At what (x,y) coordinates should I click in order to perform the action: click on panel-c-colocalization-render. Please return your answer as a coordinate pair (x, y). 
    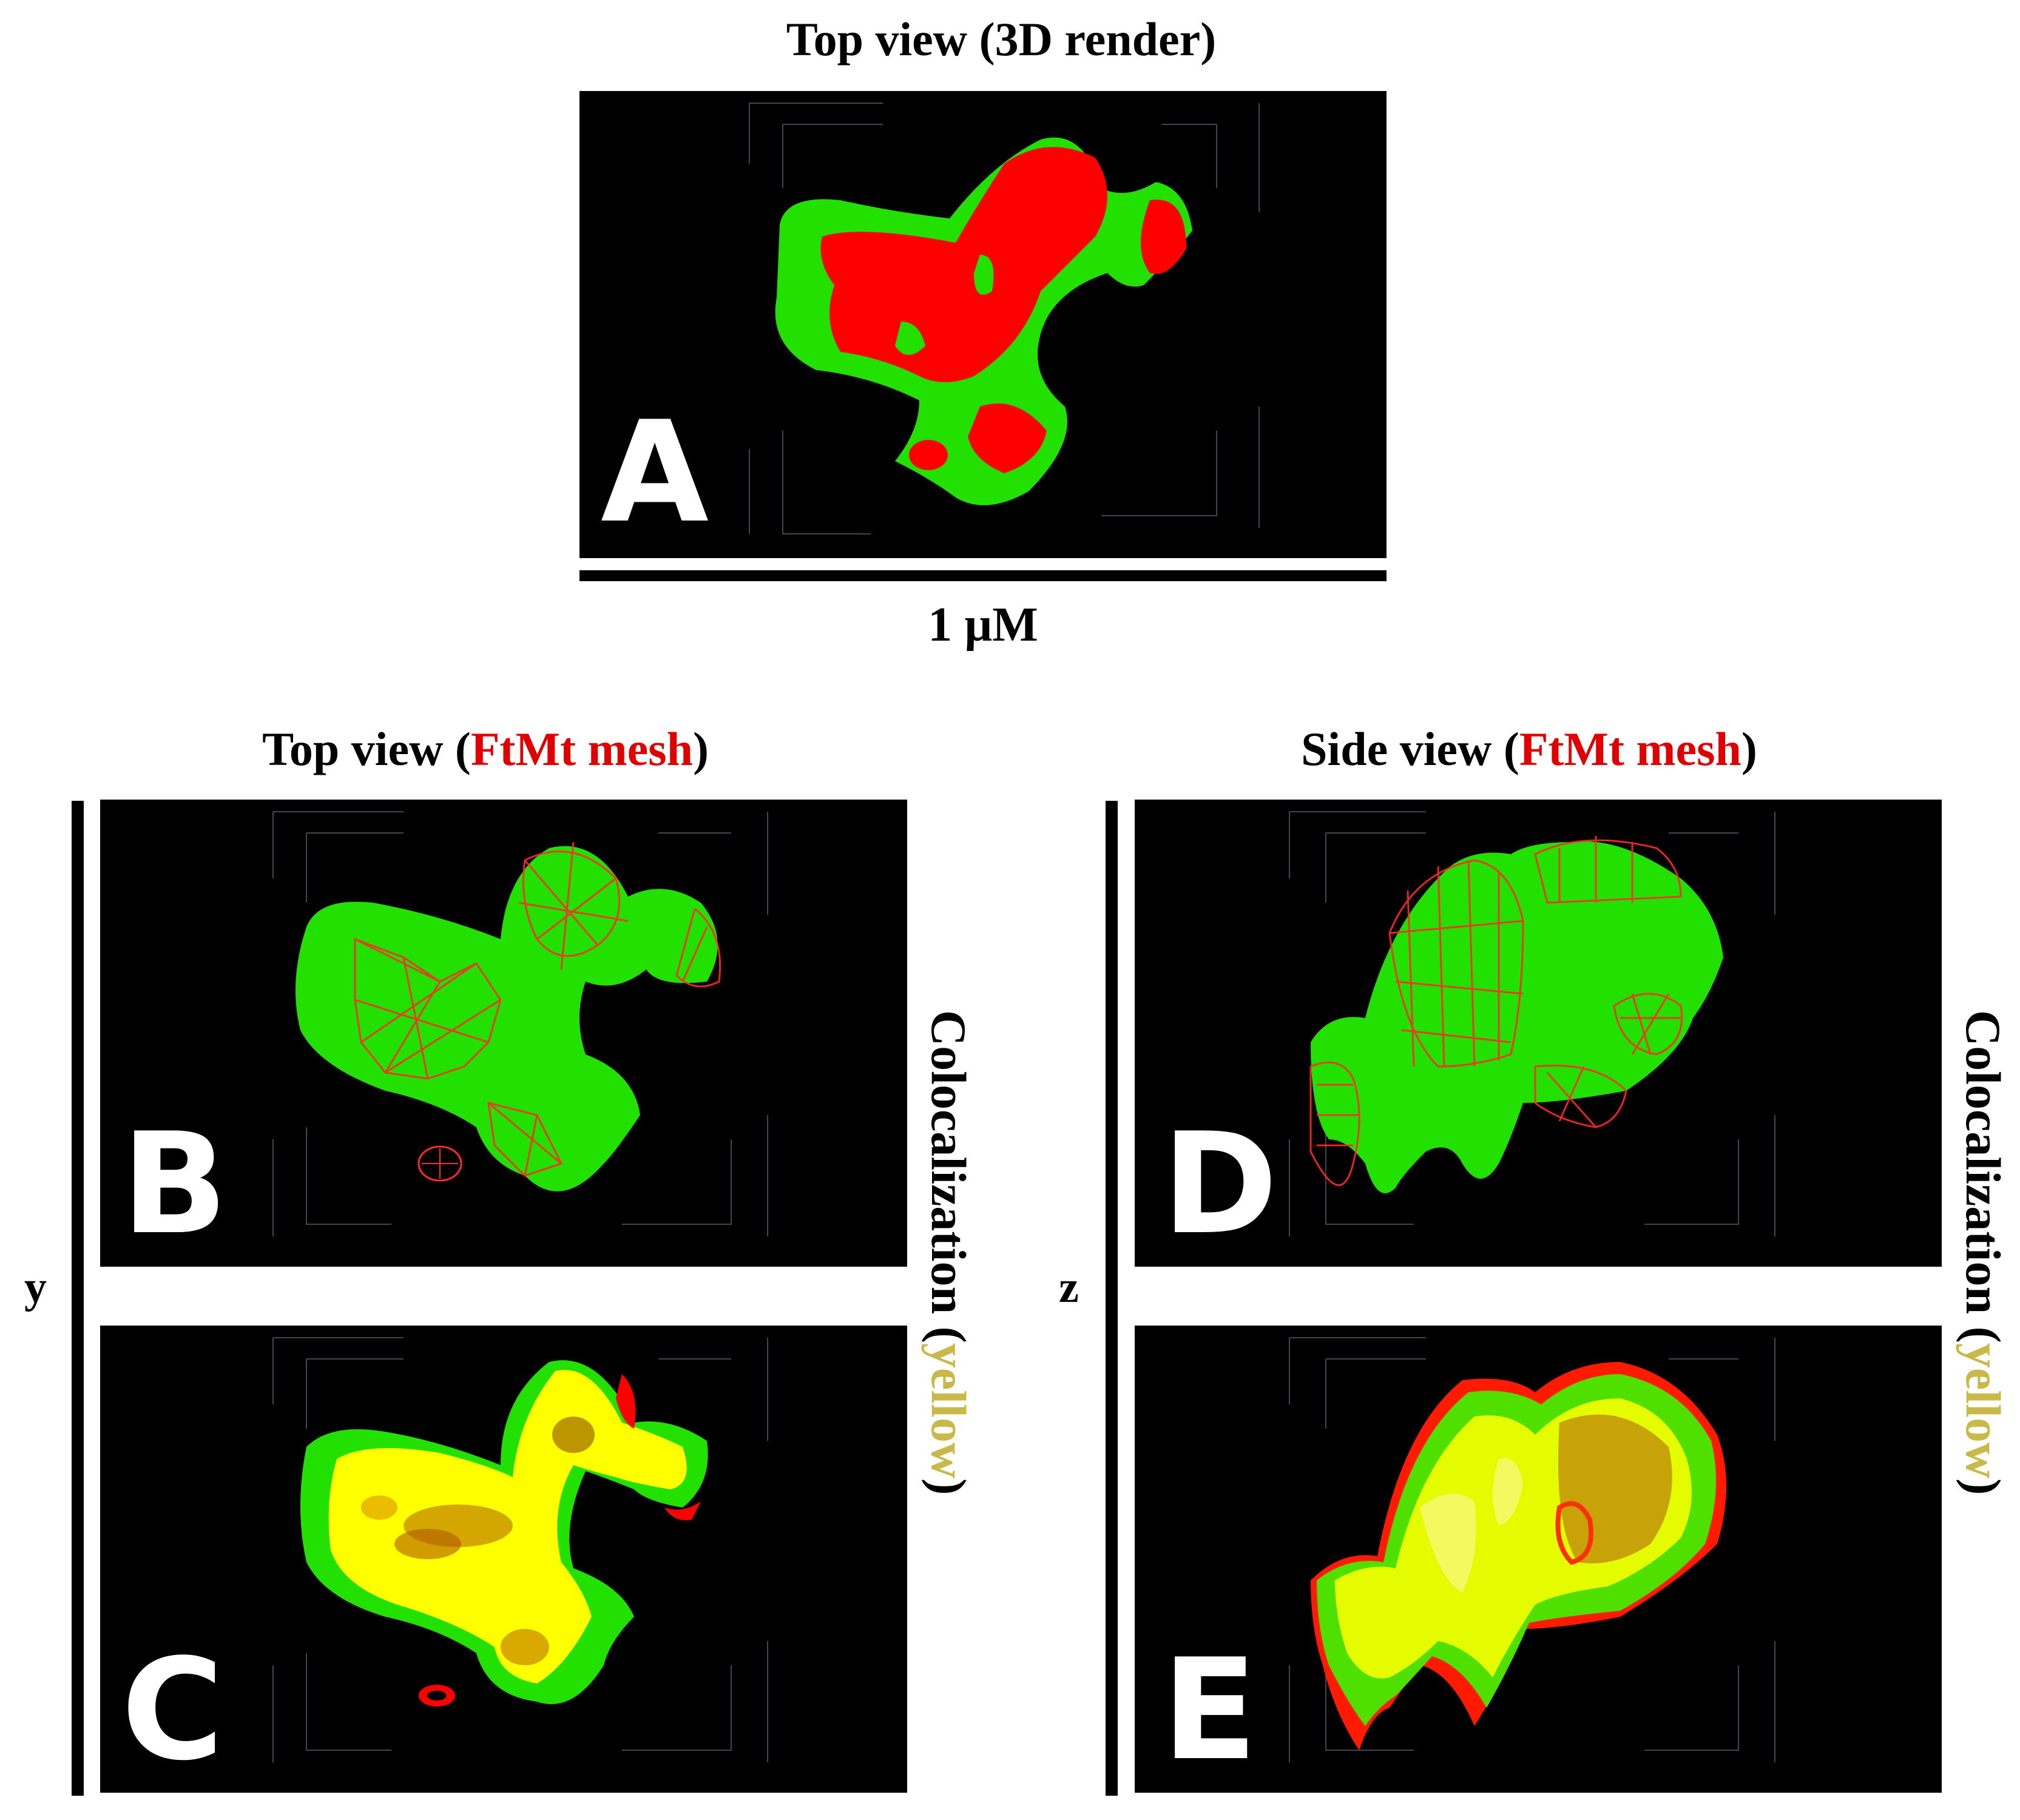
    Looking at the image, I should click on (520, 1549).